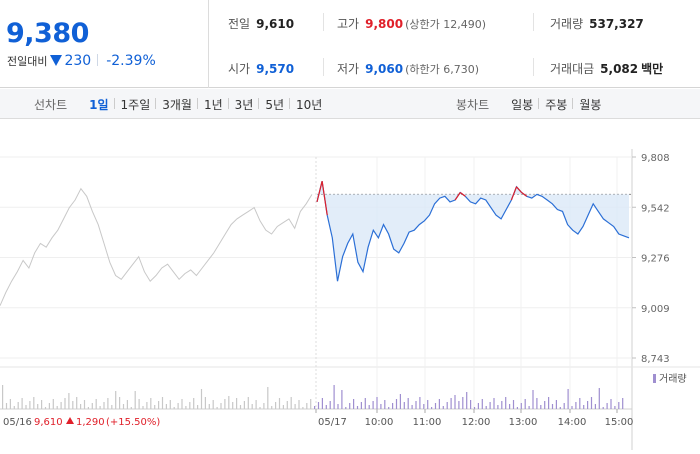  What do you see at coordinates (176, 104) in the screenshot?
I see `tab-line-period-2: 3개월` at bounding box center [176, 104].